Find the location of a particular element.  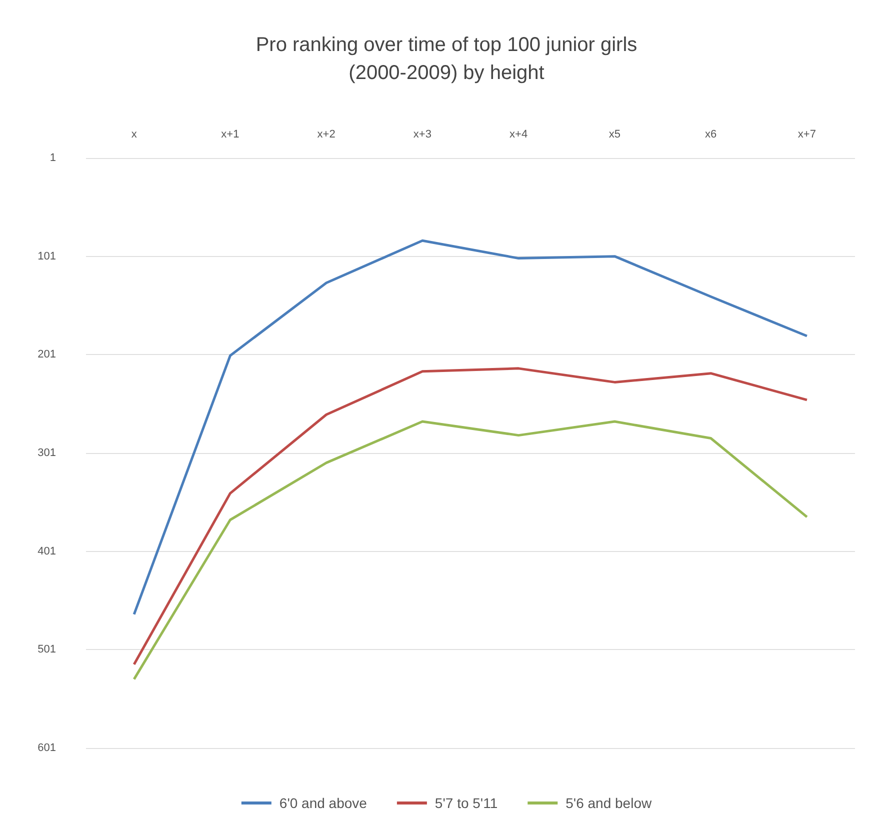

y-tick-label: 101 is located at coordinates (47, 256).